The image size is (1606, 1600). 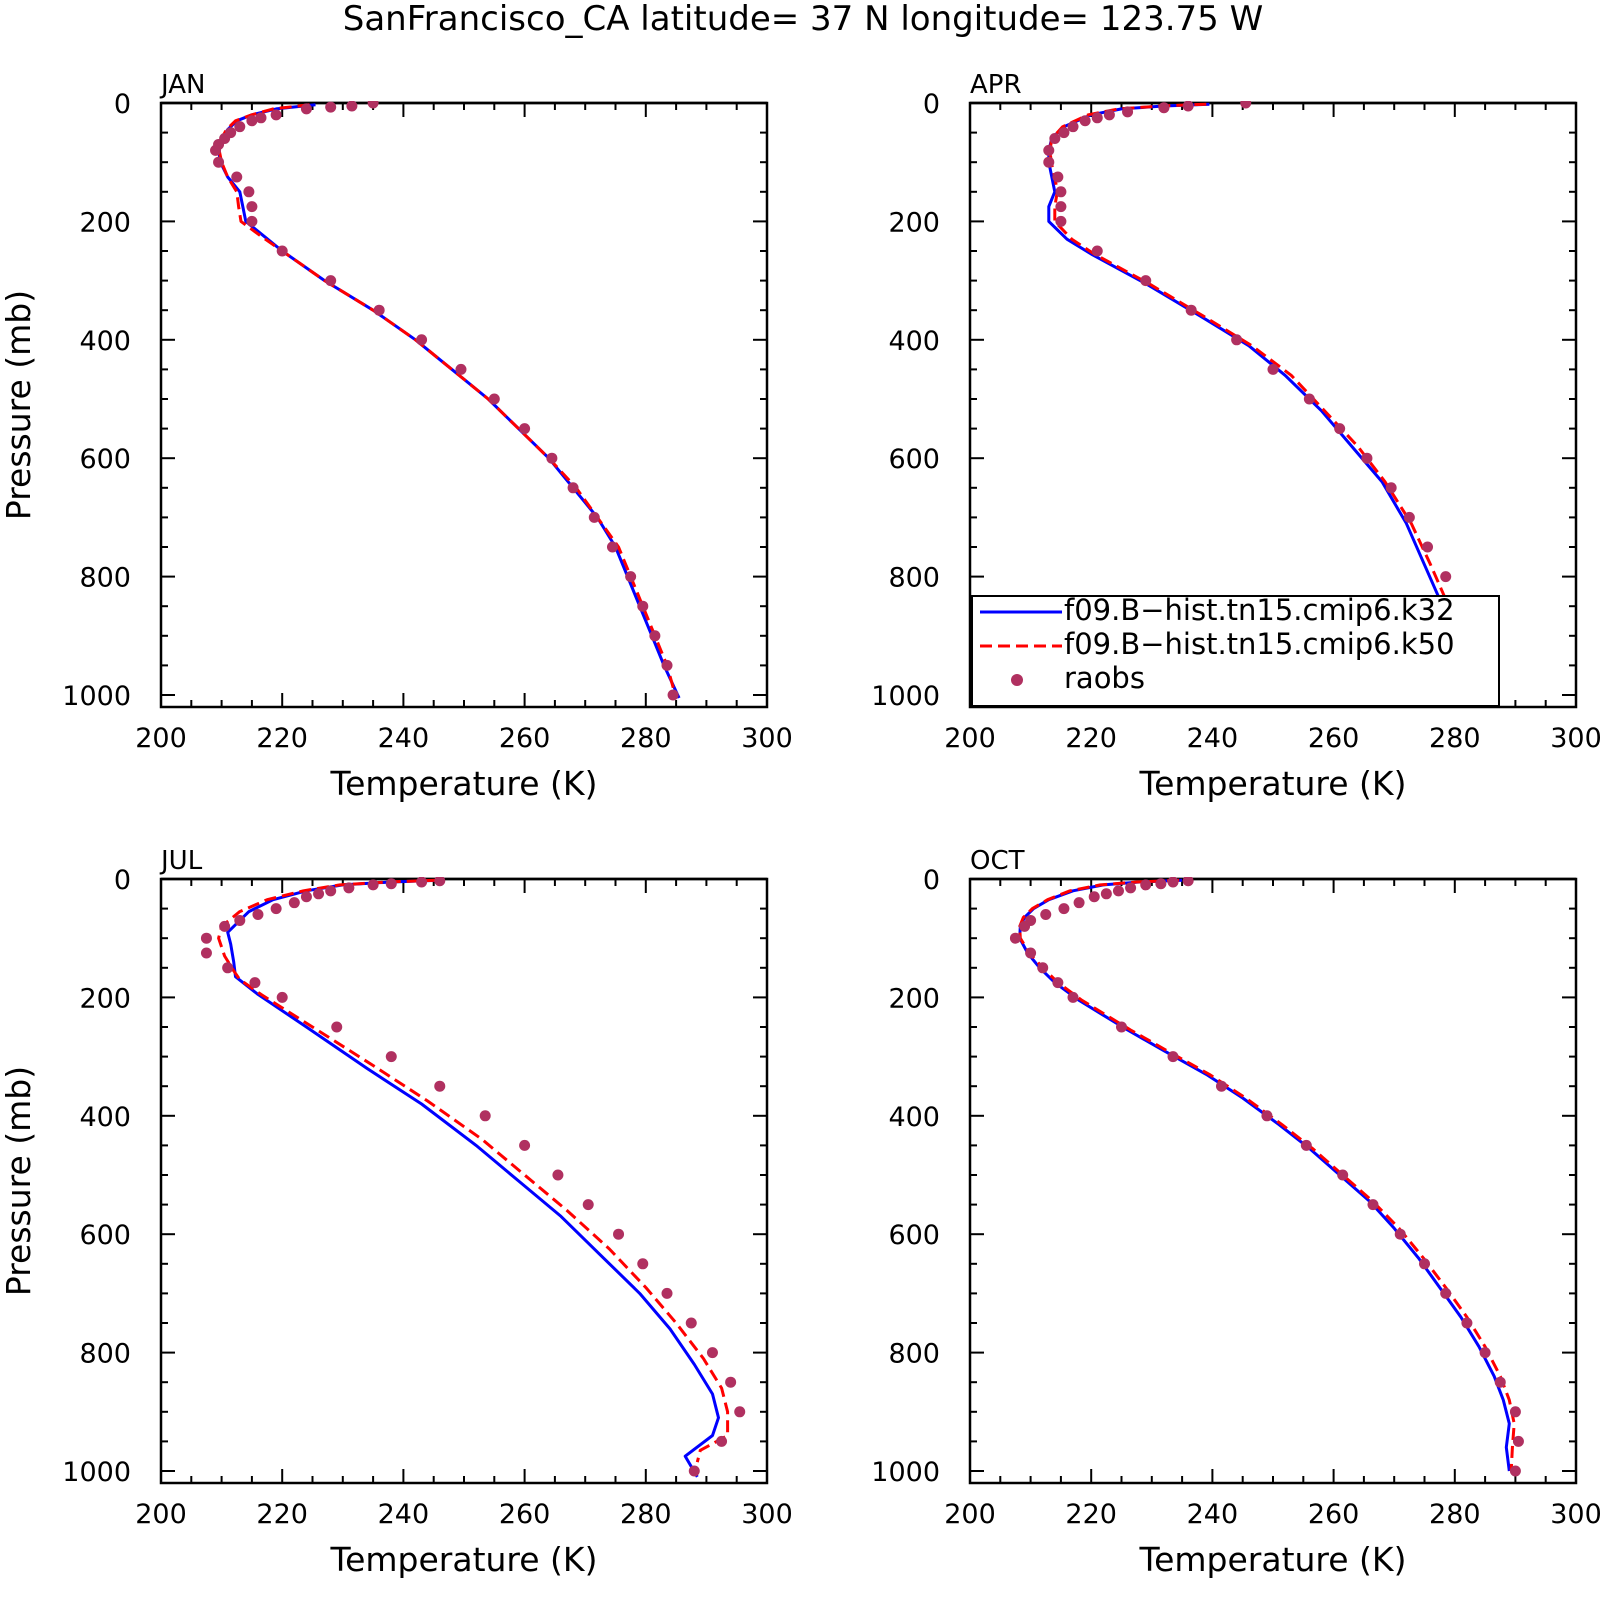 What do you see at coordinates (905, 696) in the screenshot?
I see `y-tick-label: 1000` at bounding box center [905, 696].